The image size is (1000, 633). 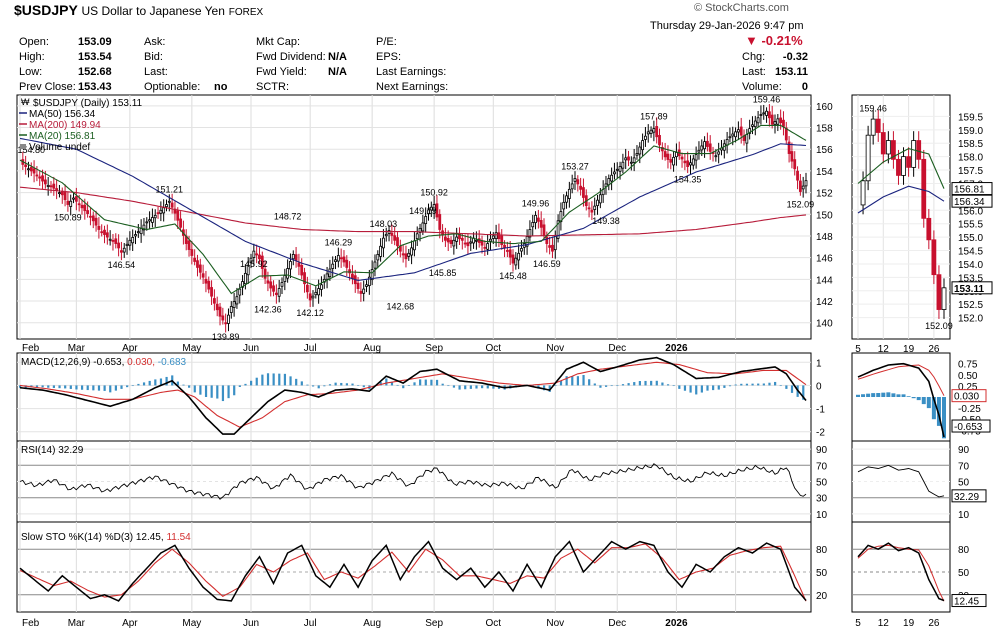 I want to click on price-annotation: 146.59, so click(x=547, y=264).